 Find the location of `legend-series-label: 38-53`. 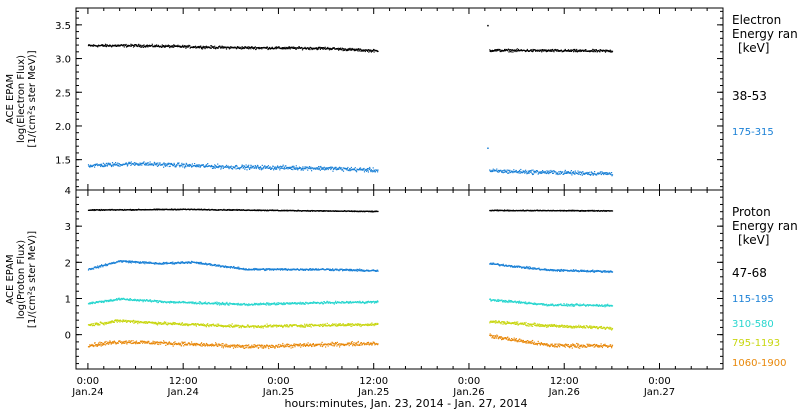

legend-series-label: 38-53 is located at coordinates (749, 96).